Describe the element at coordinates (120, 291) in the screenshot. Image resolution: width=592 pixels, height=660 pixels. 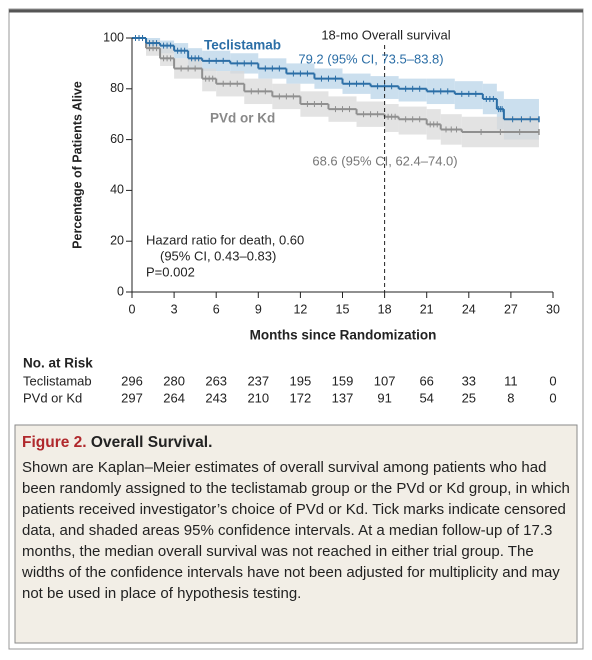
I see `y-tick-label: 0` at that location.